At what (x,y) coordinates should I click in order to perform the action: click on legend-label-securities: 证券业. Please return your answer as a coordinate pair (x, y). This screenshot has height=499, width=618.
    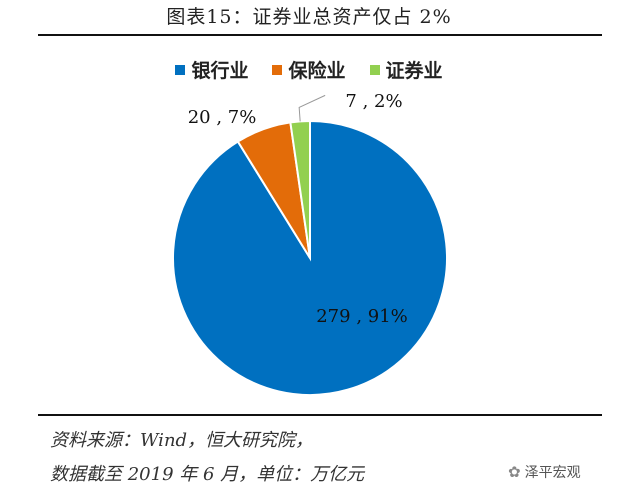
    Looking at the image, I should click on (414, 71).